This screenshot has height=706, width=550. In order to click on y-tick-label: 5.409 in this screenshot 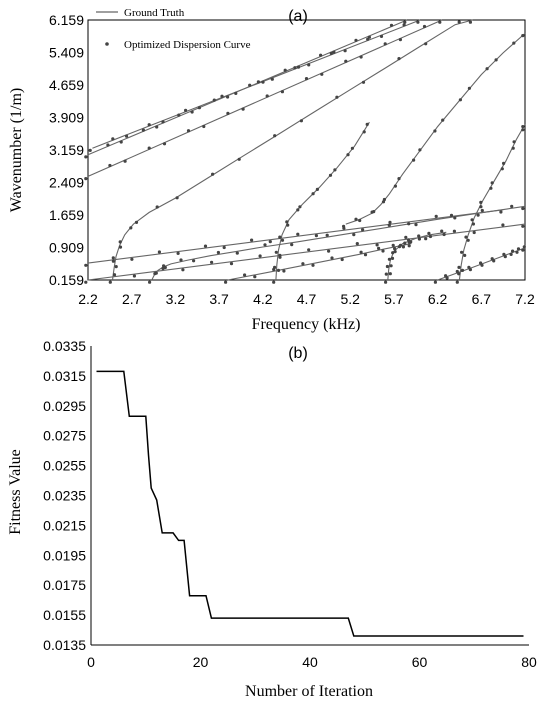, I will do `click(66, 53)`.